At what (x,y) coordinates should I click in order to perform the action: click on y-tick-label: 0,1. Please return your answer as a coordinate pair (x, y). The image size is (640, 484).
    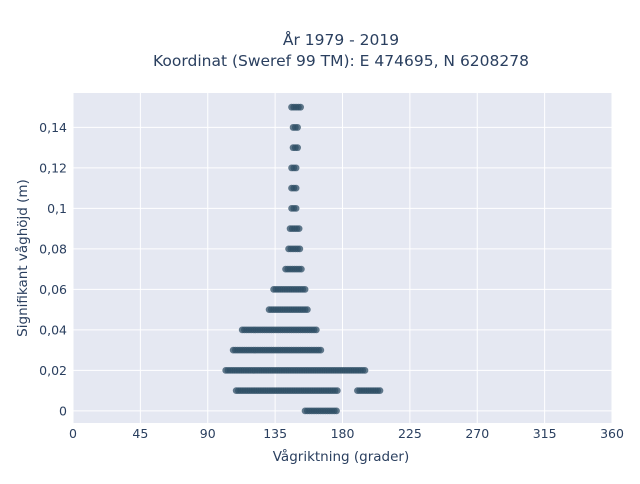
    Looking at the image, I should click on (57, 208).